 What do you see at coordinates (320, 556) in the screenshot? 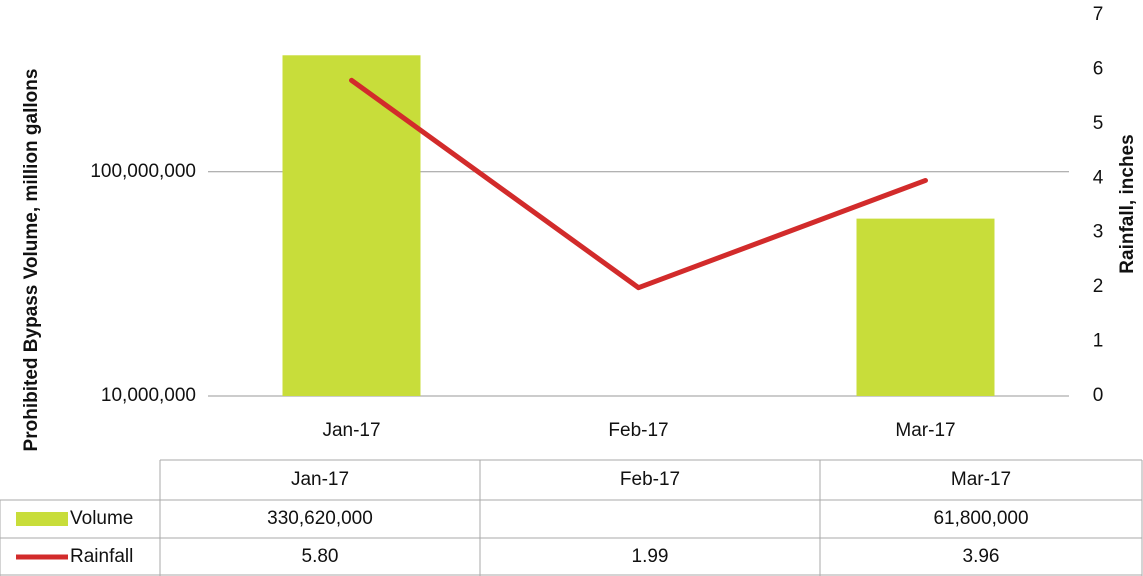
I see `table-value: 5.80` at bounding box center [320, 556].